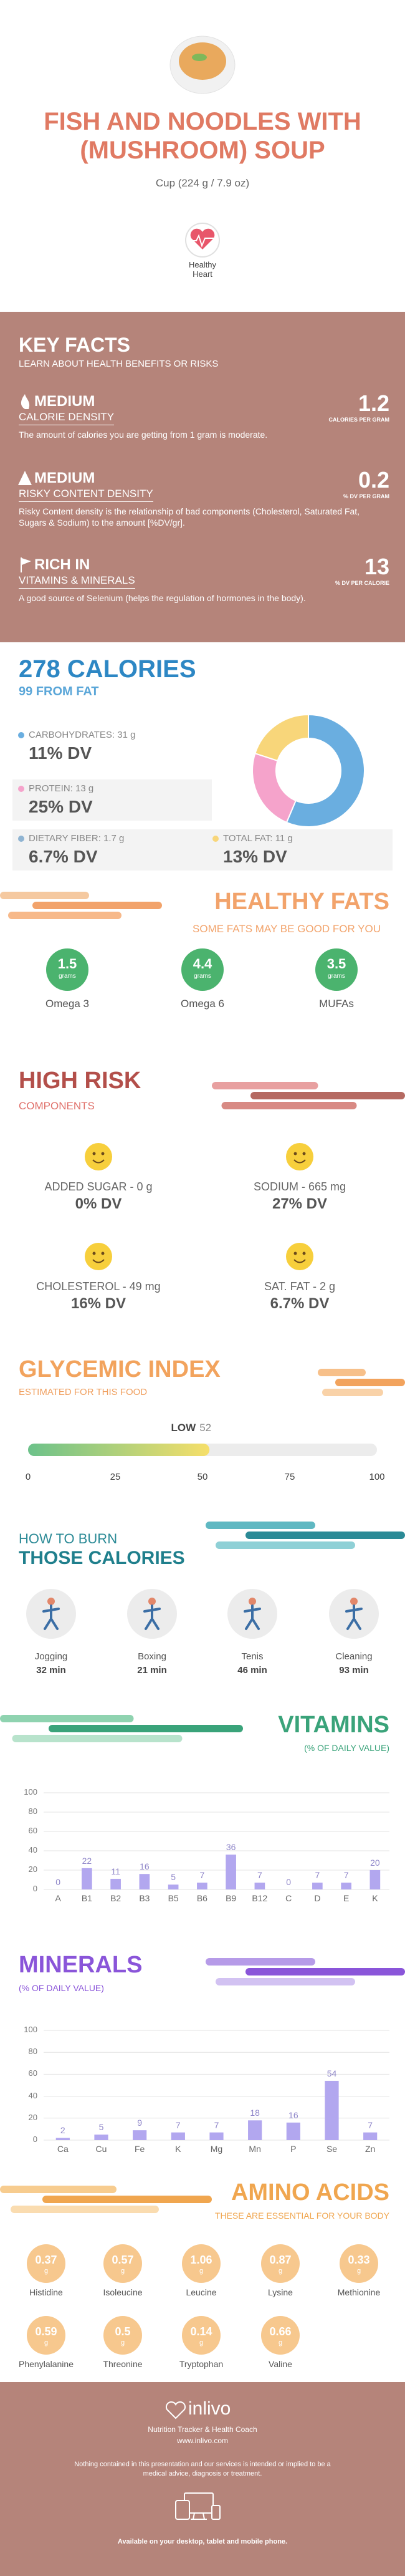 Image resolution: width=405 pixels, height=2576 pixels. Describe the element at coordinates (28, 1477) in the screenshot. I see `x-tick-label: 0` at that location.